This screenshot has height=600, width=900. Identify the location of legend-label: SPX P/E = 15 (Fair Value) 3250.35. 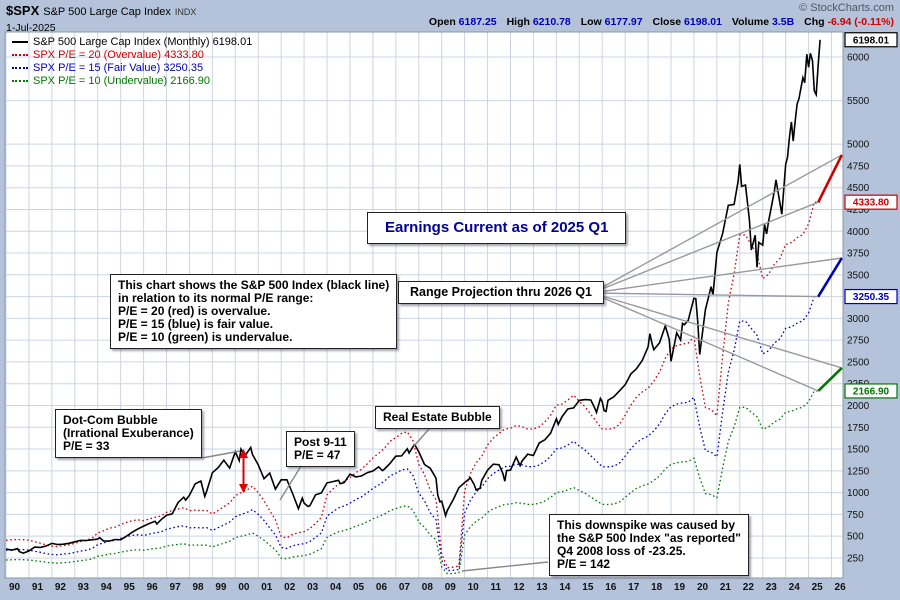
(118, 67).